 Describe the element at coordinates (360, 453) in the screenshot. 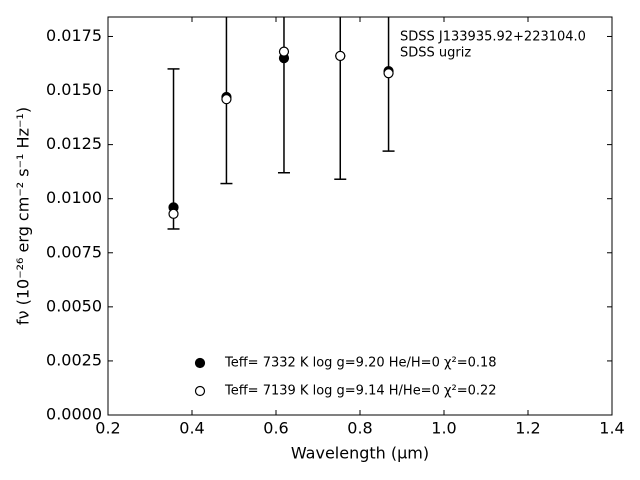

I see `x-axis-label: Wavelength (μm)` at that location.